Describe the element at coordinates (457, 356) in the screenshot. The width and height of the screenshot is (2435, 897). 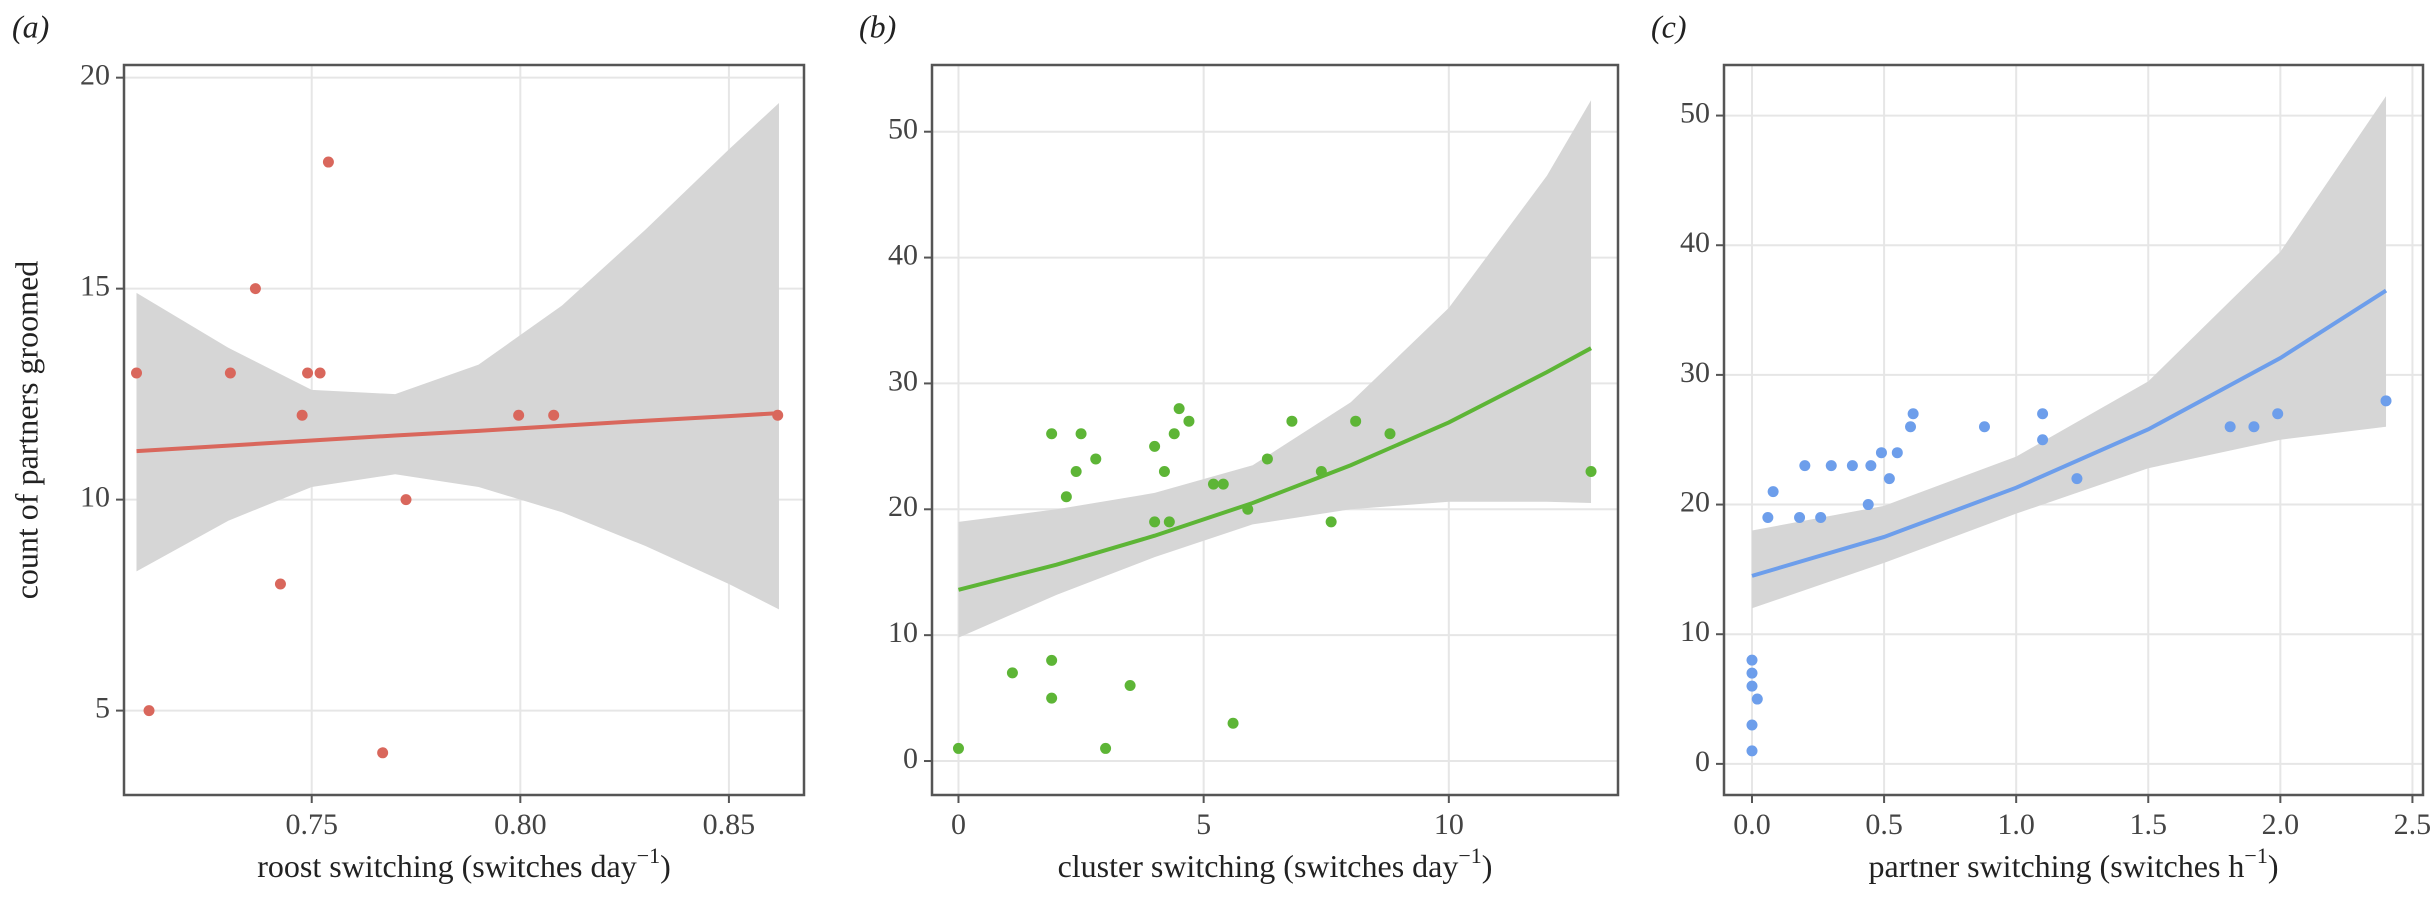
I see `confidence-band` at that location.